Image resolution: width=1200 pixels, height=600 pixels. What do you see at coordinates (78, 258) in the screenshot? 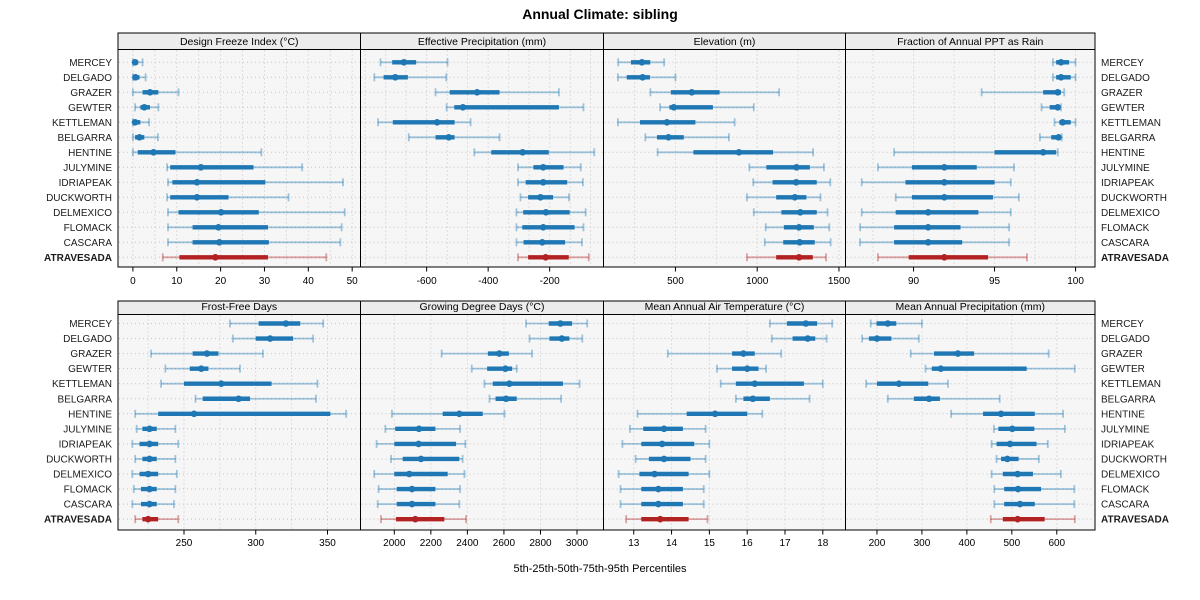
I see `row-label-left: ATRAVESADA` at bounding box center [78, 258].